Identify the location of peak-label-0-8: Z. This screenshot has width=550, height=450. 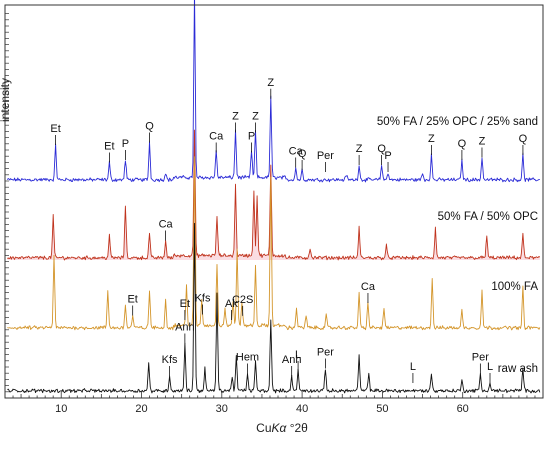
(255, 116).